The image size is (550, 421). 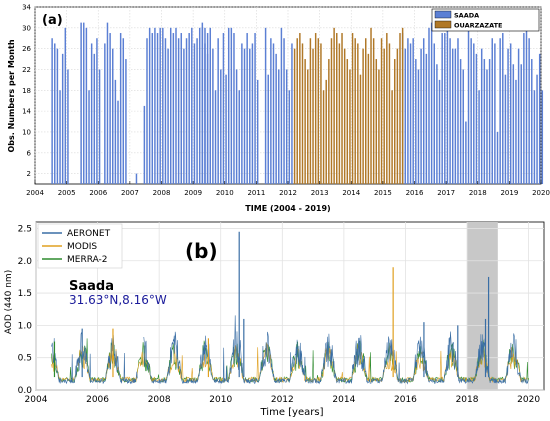 I want to click on tick-label-x: 2015, so click(x=383, y=193).